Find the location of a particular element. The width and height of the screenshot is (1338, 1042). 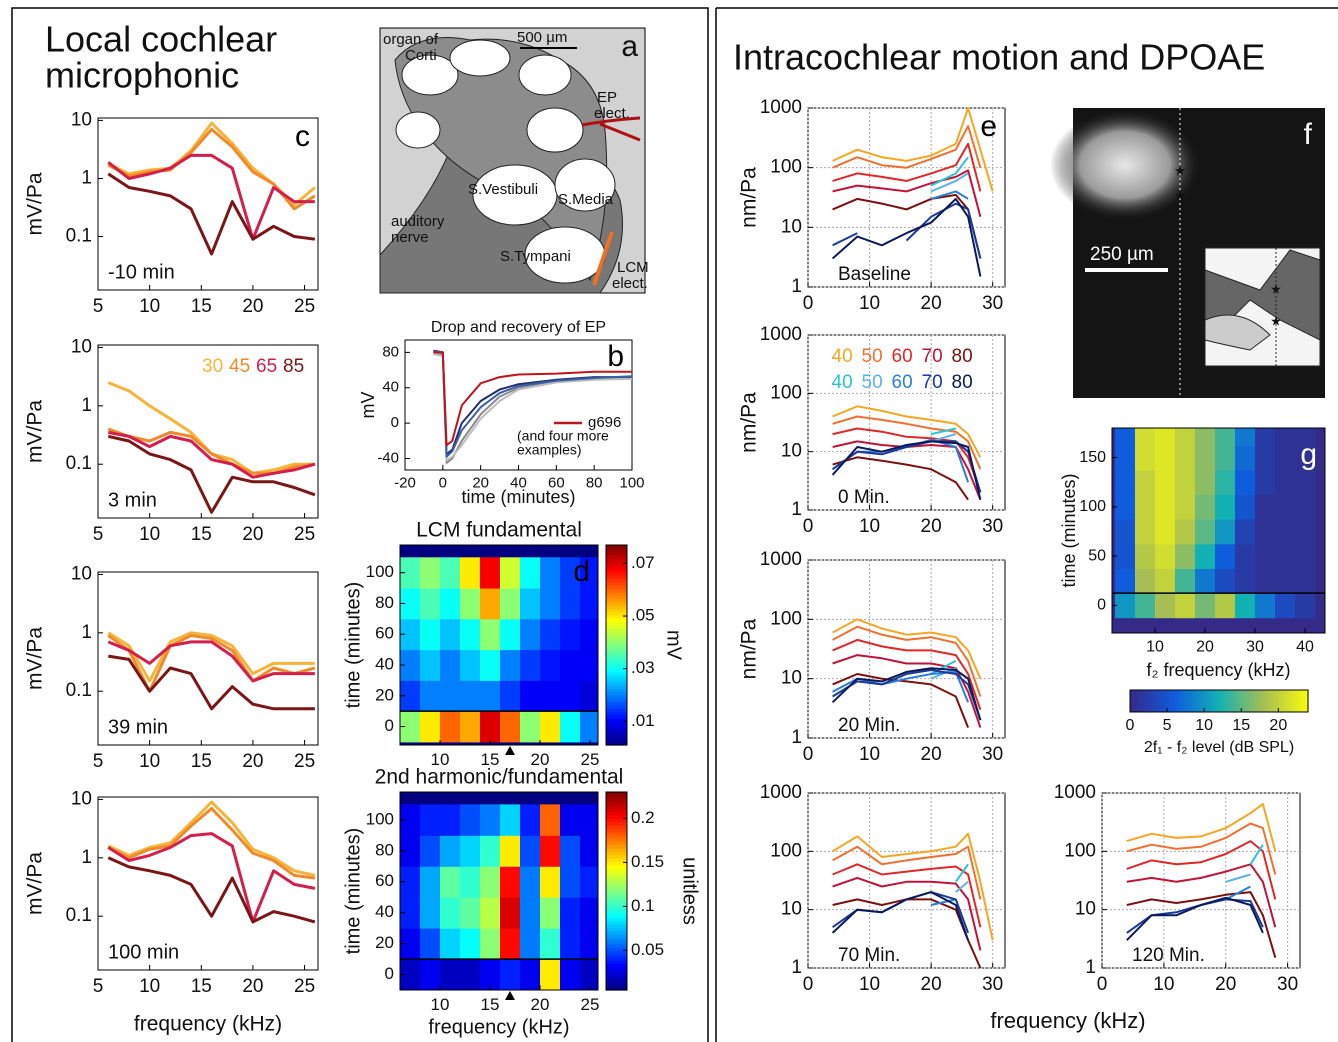

x-tick-label: 5 is located at coordinates (98, 306).